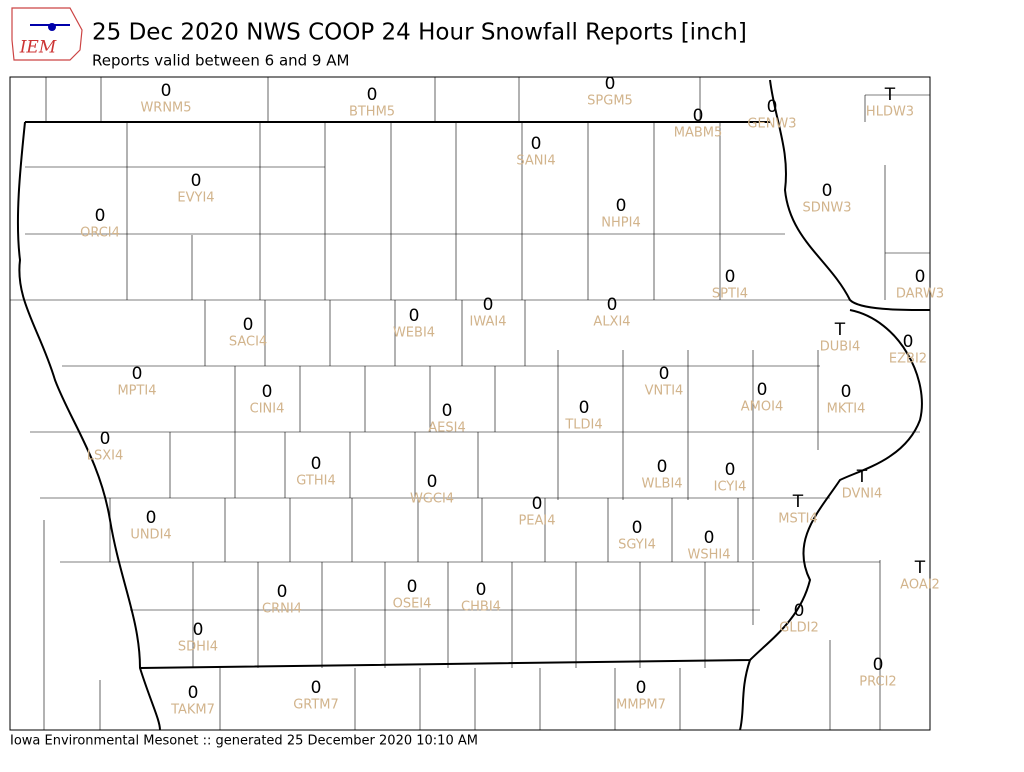 Image resolution: width=1024 pixels, height=772 pixels. Describe the element at coordinates (890, 112) in the screenshot. I see `station-id: HLDW3` at that location.